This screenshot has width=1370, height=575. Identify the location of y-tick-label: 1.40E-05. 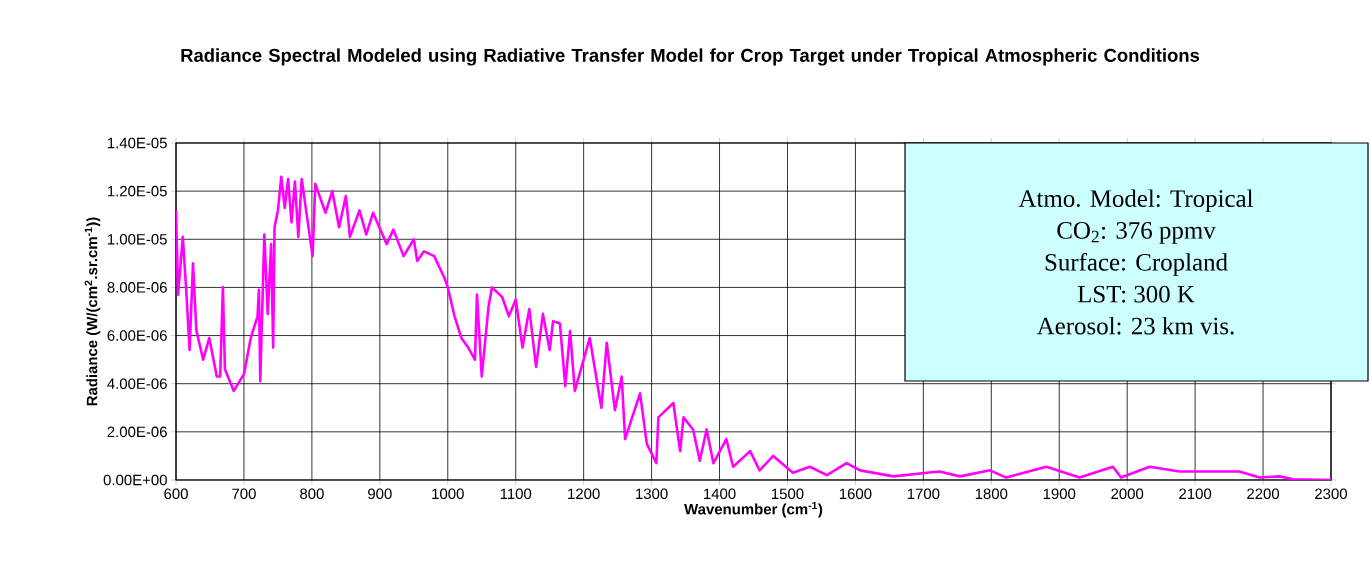
(137, 143).